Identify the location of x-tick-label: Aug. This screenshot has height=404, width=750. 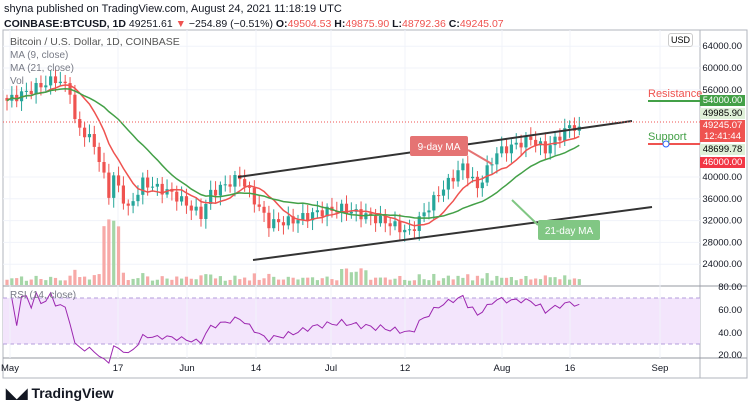
(502, 368).